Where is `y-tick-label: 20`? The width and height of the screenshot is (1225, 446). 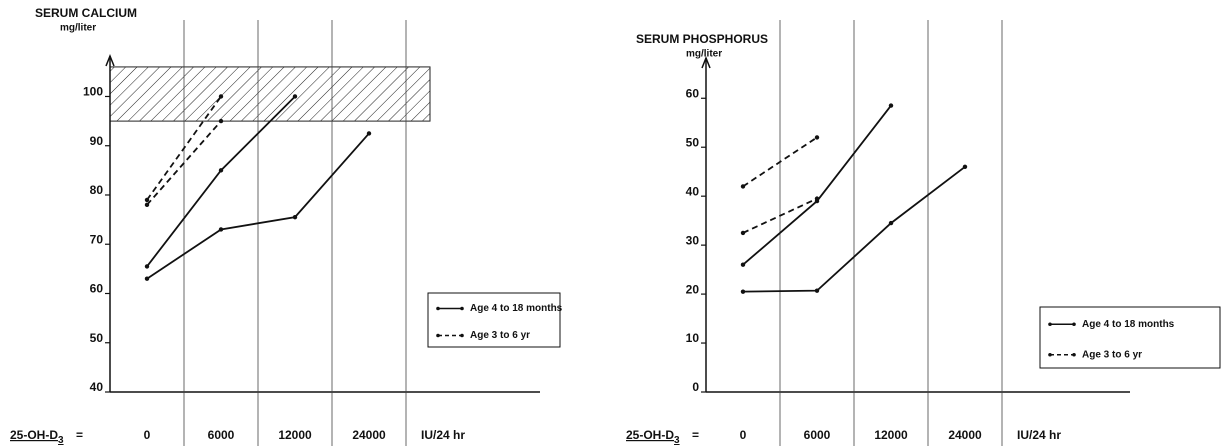 y-tick-label: 20 is located at coordinates (693, 289).